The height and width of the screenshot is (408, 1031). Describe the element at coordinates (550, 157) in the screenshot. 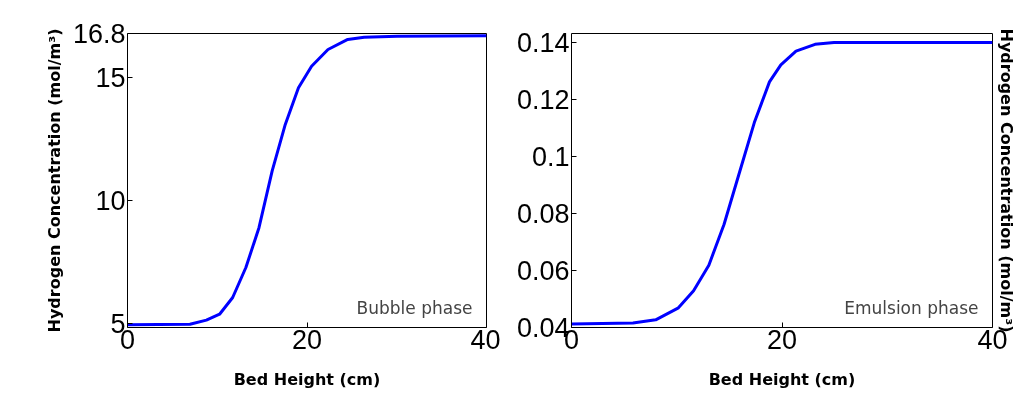

I see `y-tick-label: 0.1` at that location.